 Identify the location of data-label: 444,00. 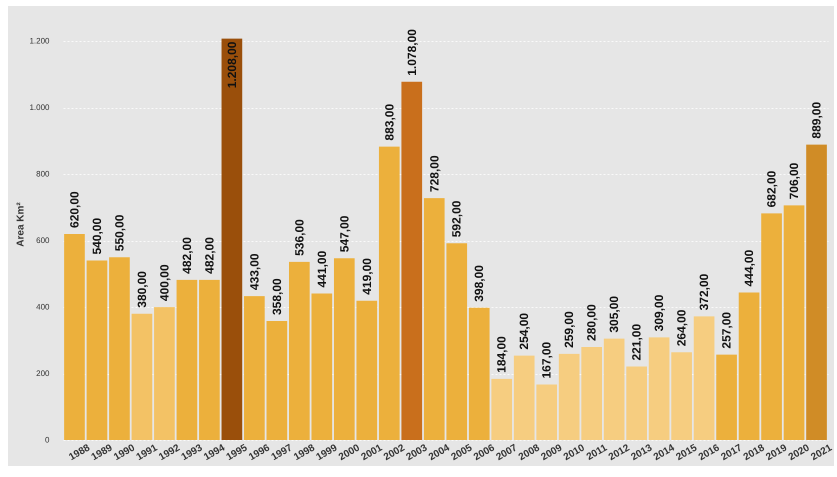
(749, 267).